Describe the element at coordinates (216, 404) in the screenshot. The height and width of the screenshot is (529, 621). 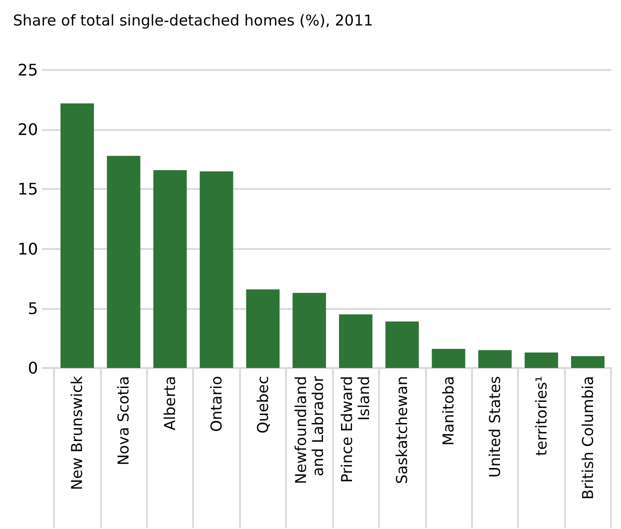
I see `x-tick-label: Ontario` at that location.